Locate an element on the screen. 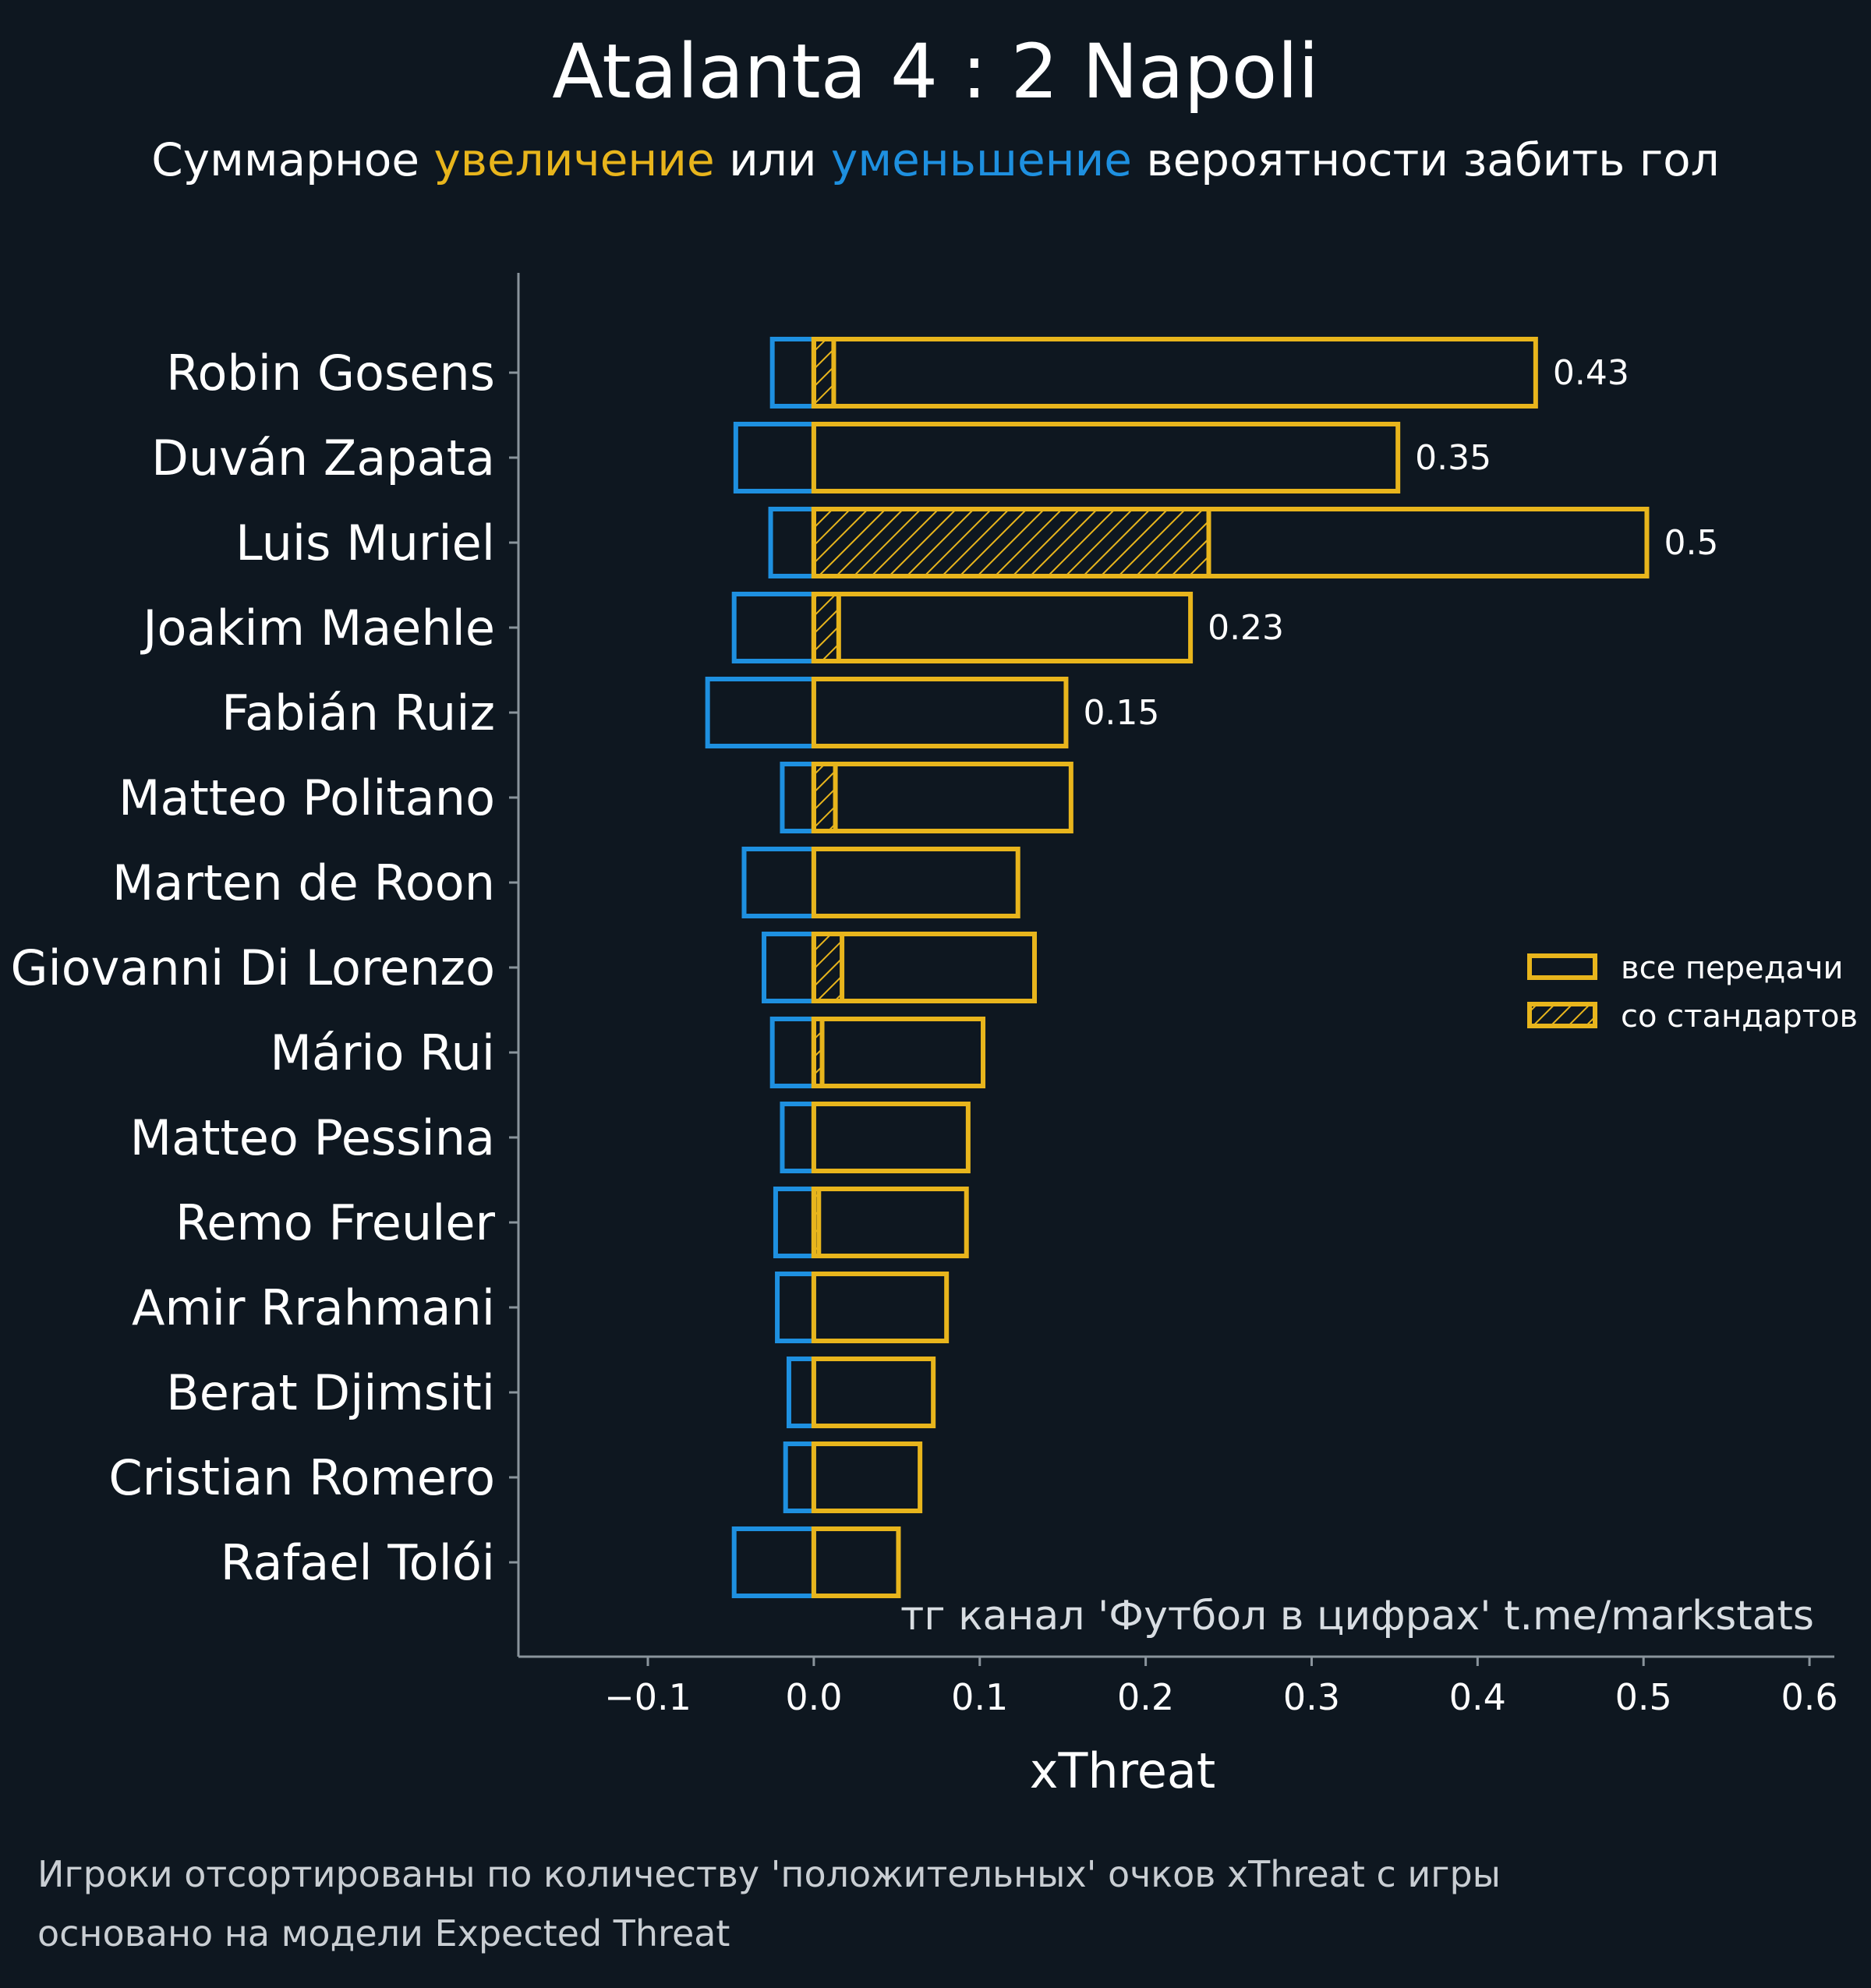 This screenshot has width=1871, height=1988. footnote-line-2: основано на модели Expected Threat is located at coordinates (383, 1933).